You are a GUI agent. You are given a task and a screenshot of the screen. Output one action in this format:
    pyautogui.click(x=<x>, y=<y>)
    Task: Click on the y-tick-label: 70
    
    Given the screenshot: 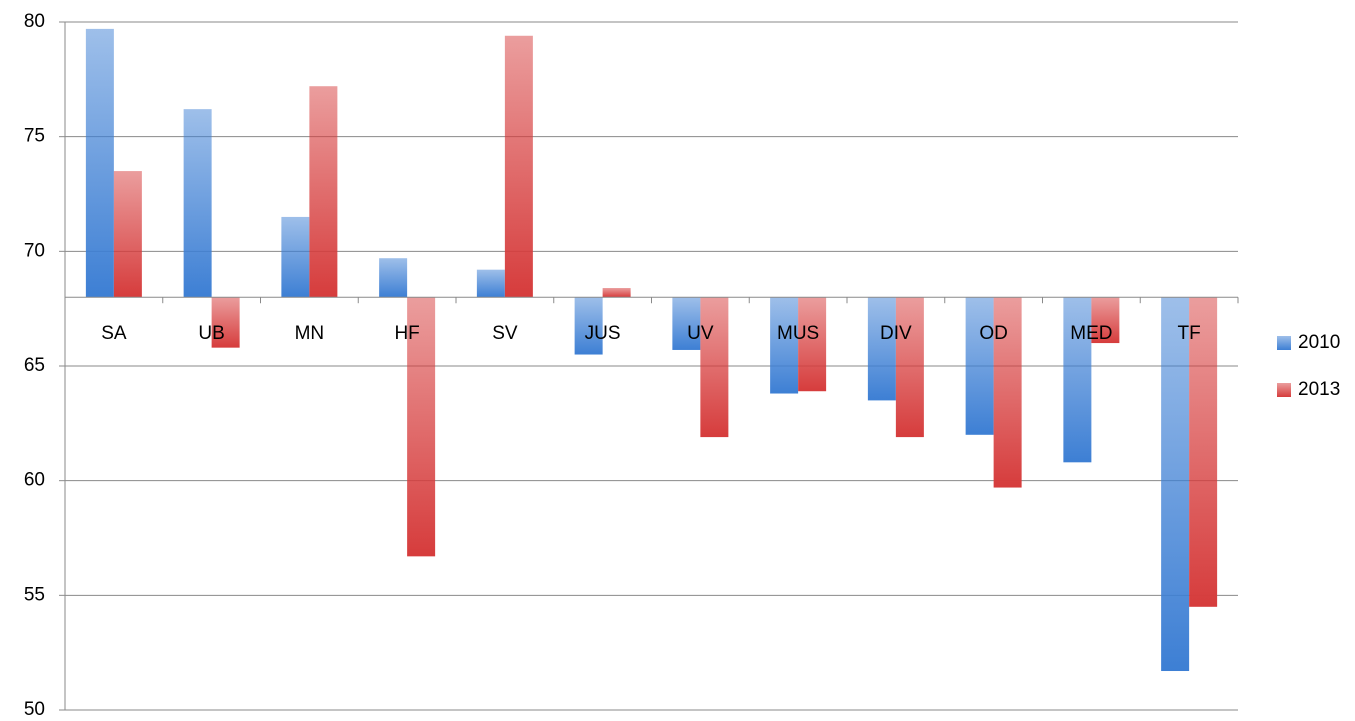 What is the action you would take?
    pyautogui.click(x=34, y=250)
    